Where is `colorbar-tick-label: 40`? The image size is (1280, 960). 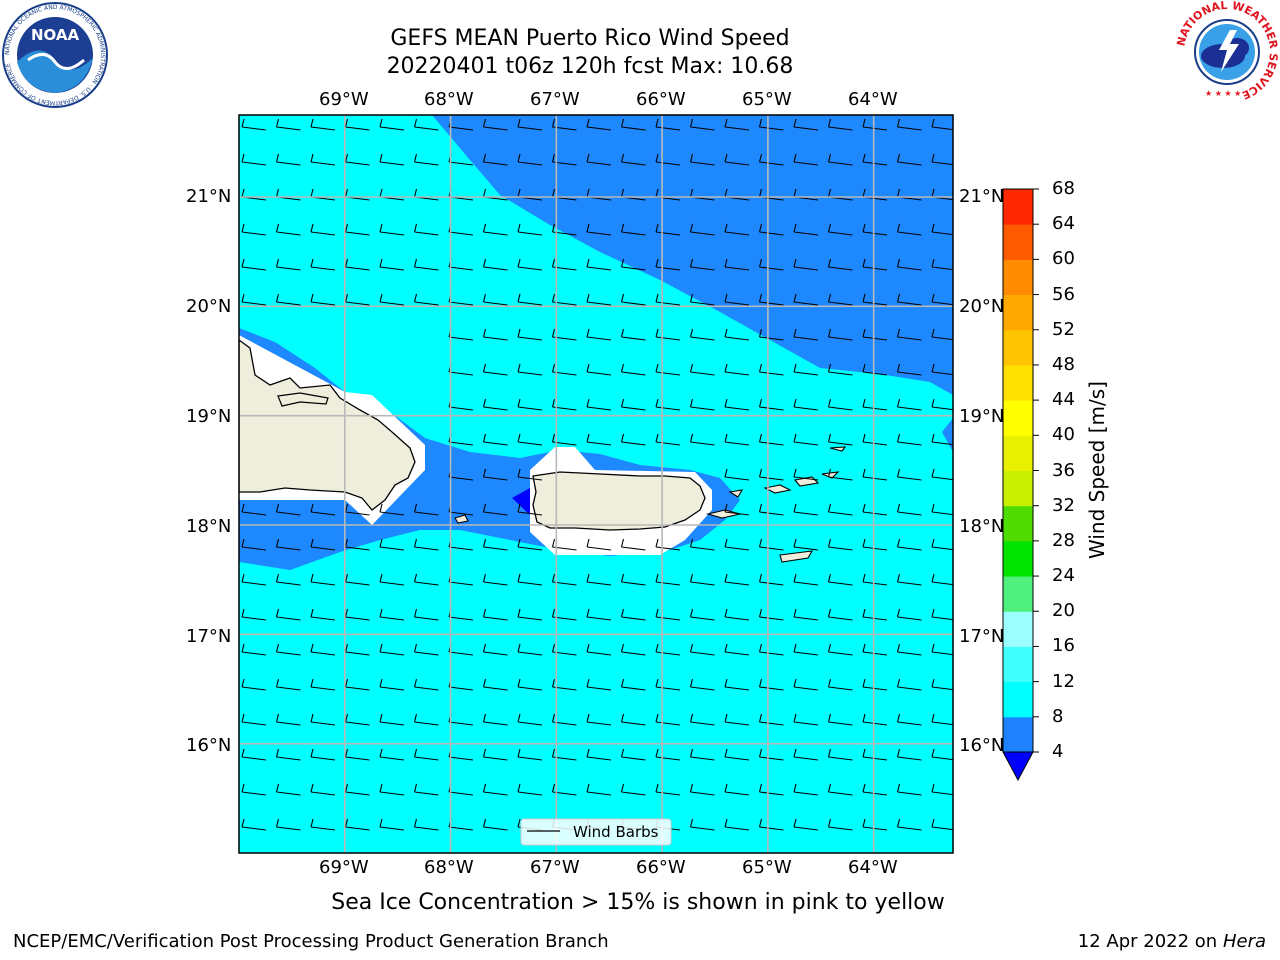 colorbar-tick-label: 40 is located at coordinates (1063, 435).